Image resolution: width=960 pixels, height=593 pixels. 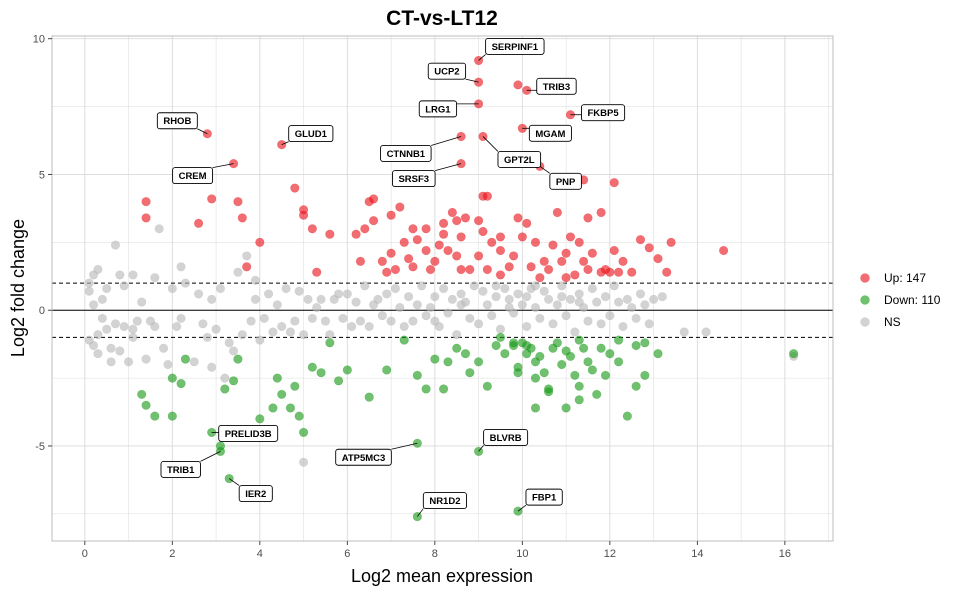 I want to click on gene-label: GLUD1, so click(x=311, y=134).